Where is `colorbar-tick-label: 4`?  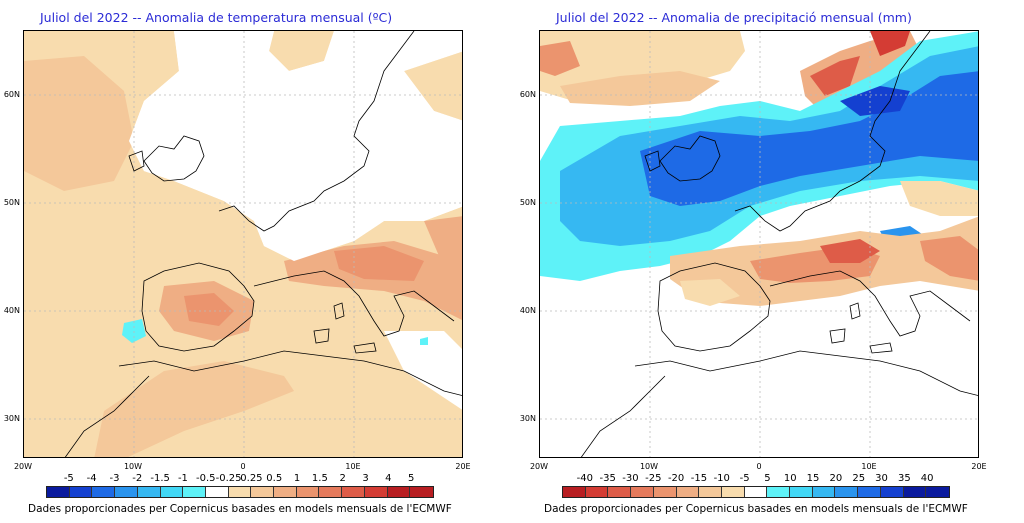 colorbar-tick-label: 4 is located at coordinates (388, 478).